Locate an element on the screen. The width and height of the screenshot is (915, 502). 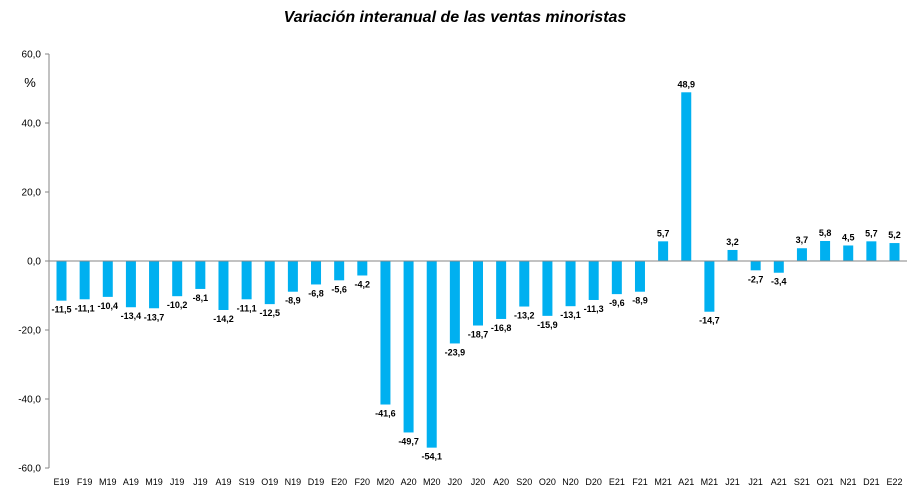
data-label: -14,2 is located at coordinates (223, 319).